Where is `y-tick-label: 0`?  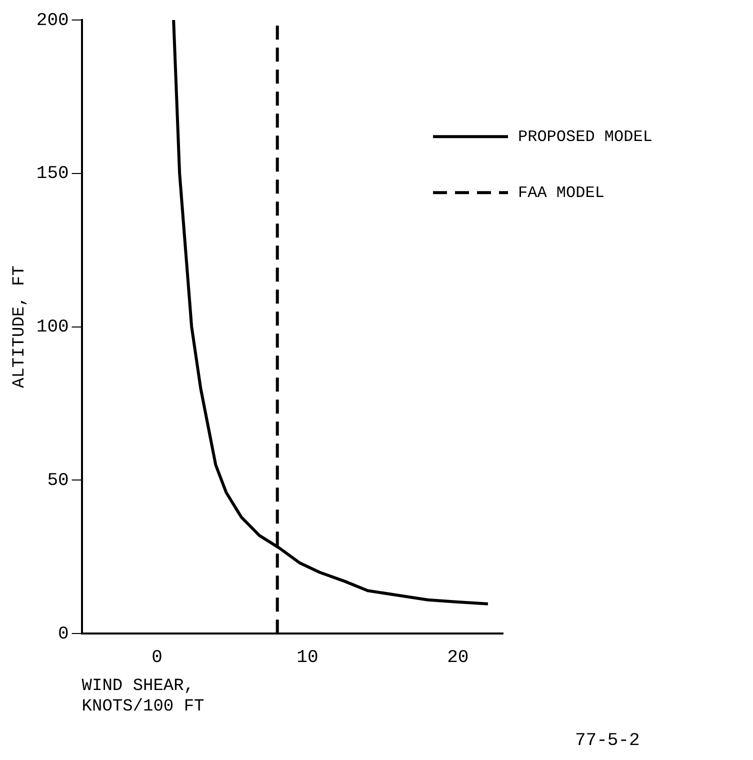 y-tick-label: 0 is located at coordinates (63, 634).